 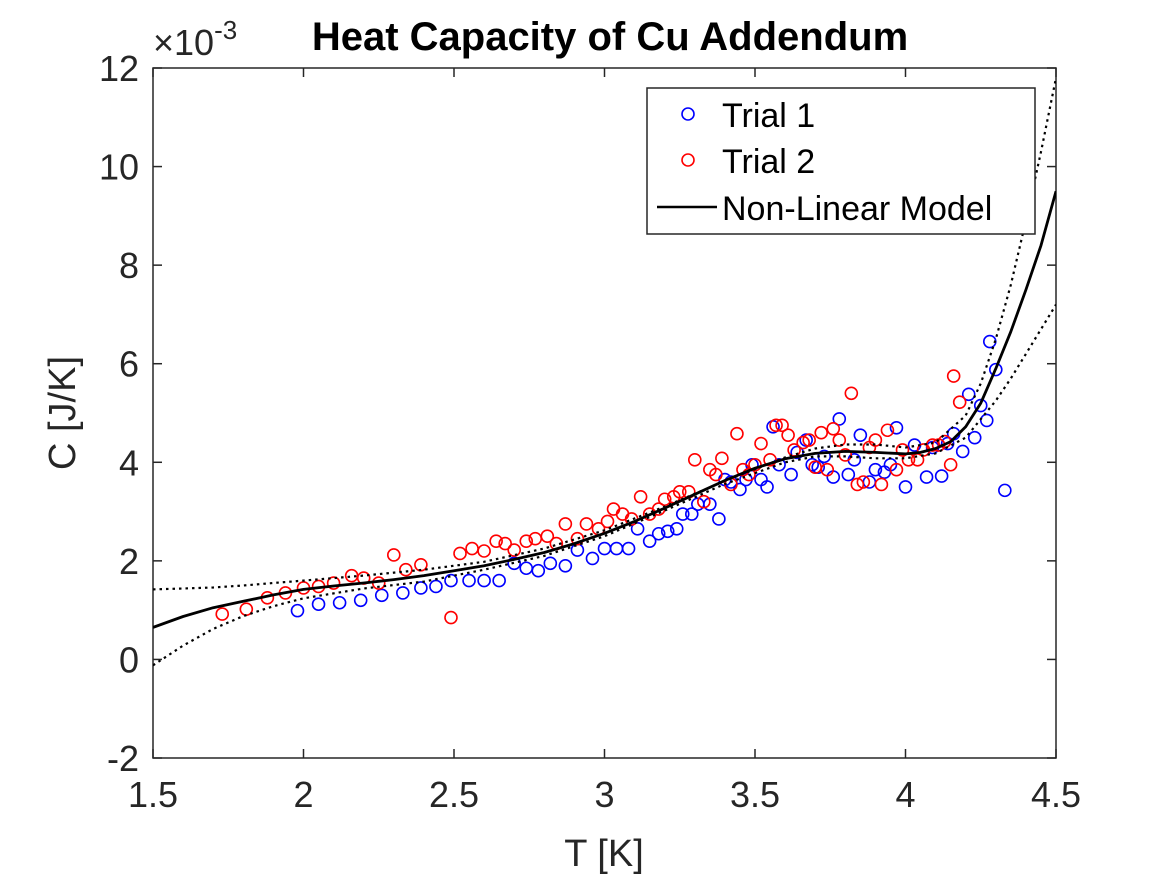 I want to click on y-axis-exponent-power: -3, so click(x=225, y=30).